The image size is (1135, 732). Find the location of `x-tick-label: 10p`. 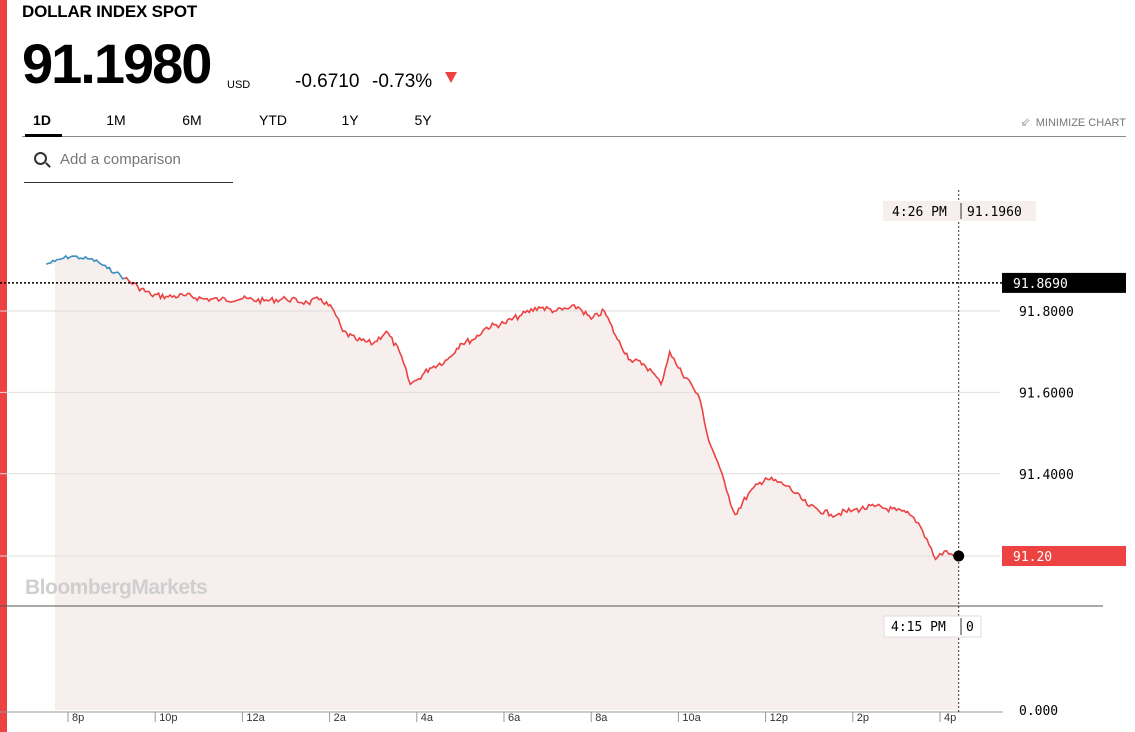

x-tick-label: 10p is located at coordinates (168, 718).